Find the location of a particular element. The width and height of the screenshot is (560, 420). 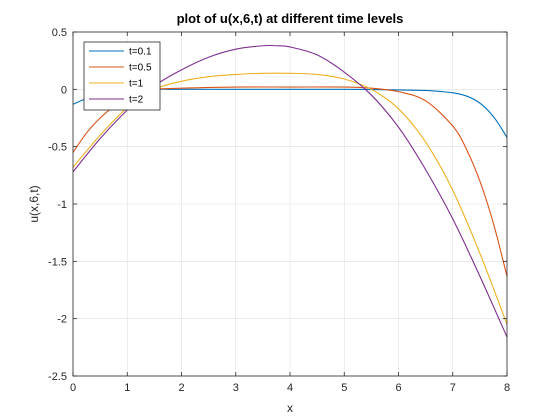

y-tick-labels: 0.5 0 -0.5 -1 -1.5 -2 -2.5 is located at coordinates (57, 205).